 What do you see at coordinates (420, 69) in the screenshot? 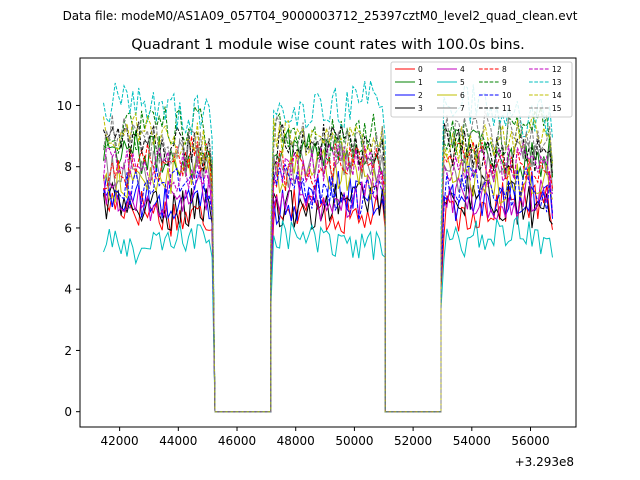
I see `legend-label-module-0: 0` at bounding box center [420, 69].